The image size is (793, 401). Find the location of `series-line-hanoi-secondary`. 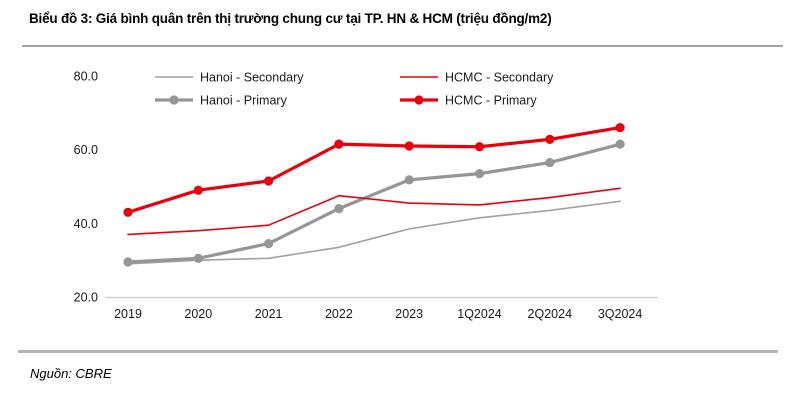

series-line-hanoi-secondary is located at coordinates (374, 232).